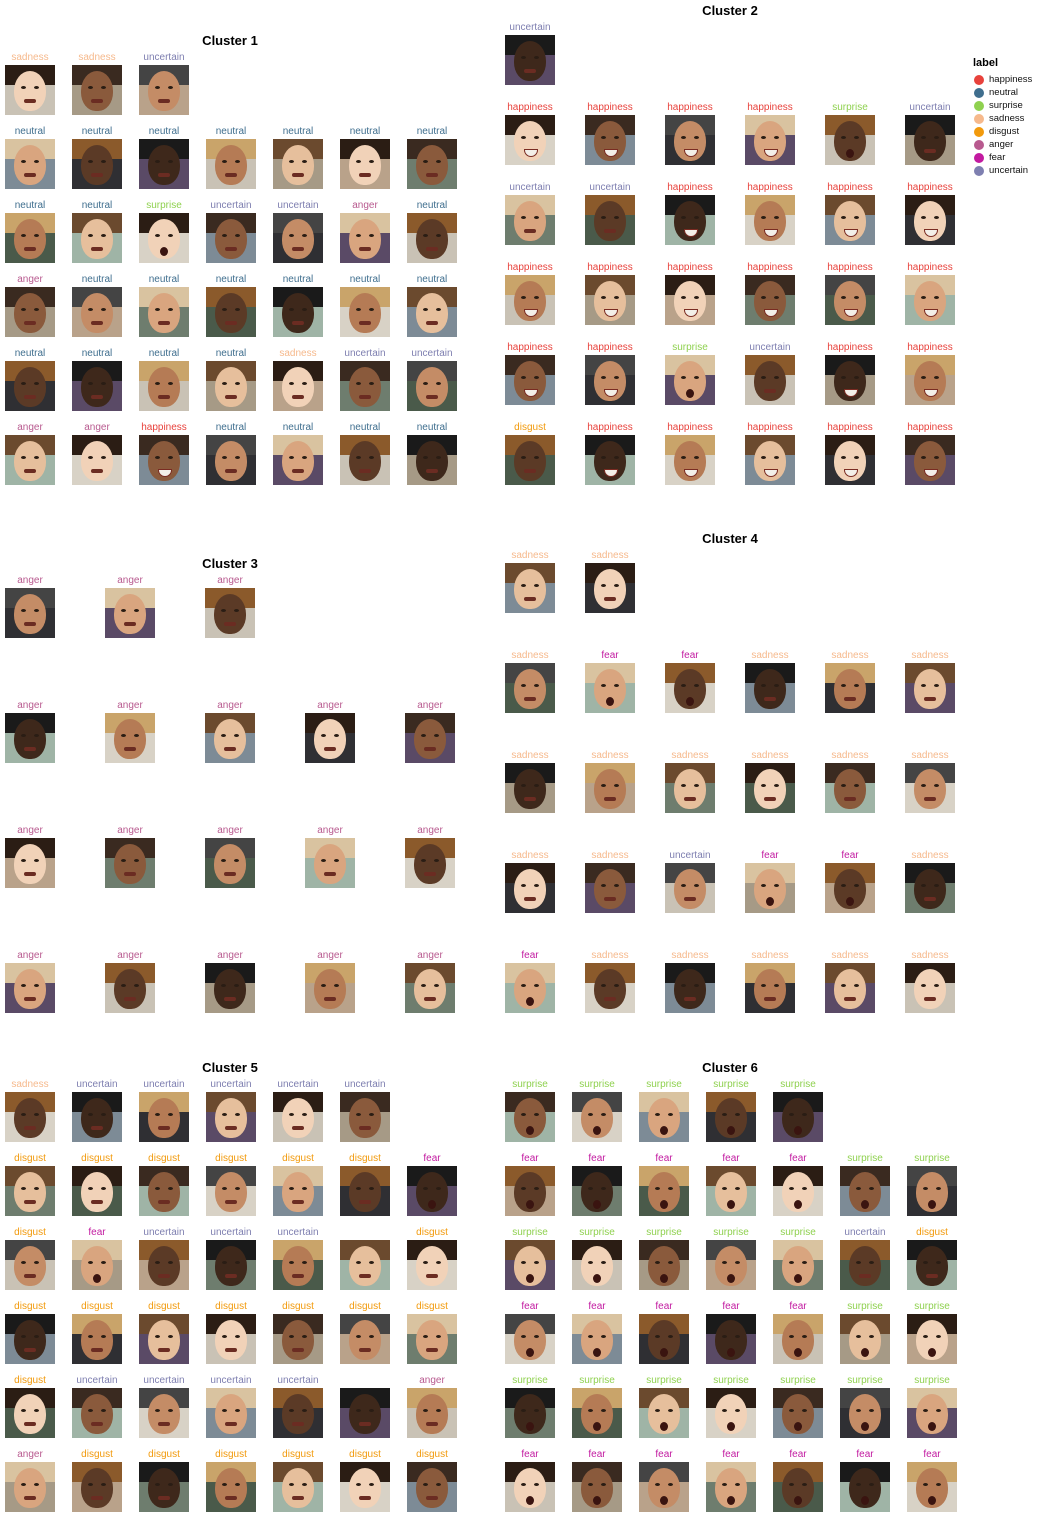 The height and width of the screenshot is (1515, 1041). I want to click on face-thumbnail, so click(365, 1406).